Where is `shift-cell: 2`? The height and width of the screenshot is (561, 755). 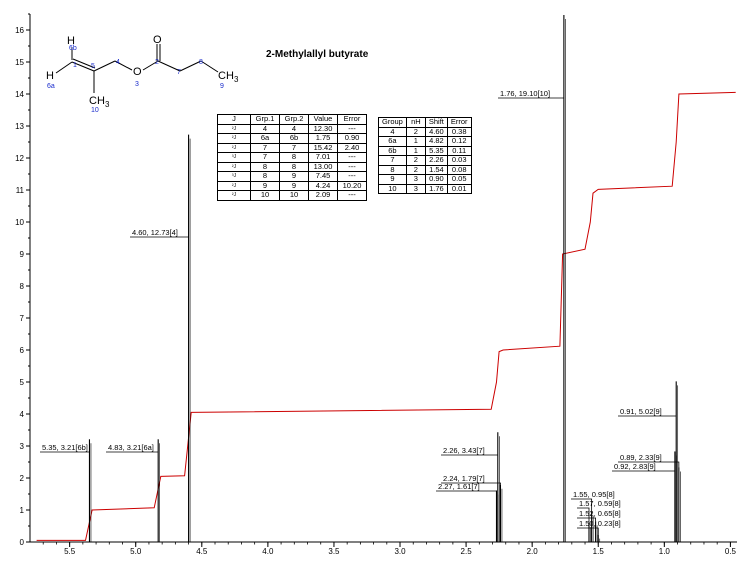
shift-cell: 2 is located at coordinates (415, 160).